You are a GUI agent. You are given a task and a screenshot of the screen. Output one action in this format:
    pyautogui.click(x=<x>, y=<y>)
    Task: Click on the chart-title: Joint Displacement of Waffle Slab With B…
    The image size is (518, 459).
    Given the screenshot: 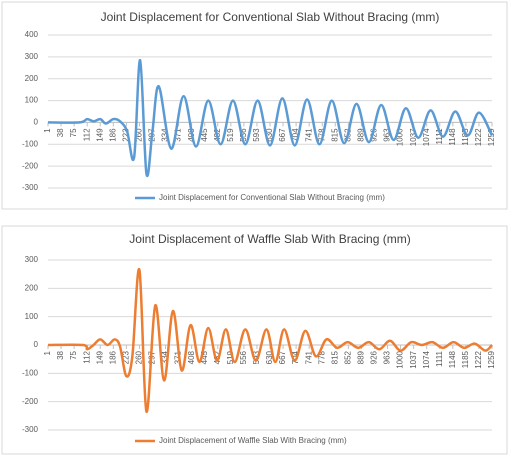 What is the action you would take?
    pyautogui.click(x=269, y=239)
    